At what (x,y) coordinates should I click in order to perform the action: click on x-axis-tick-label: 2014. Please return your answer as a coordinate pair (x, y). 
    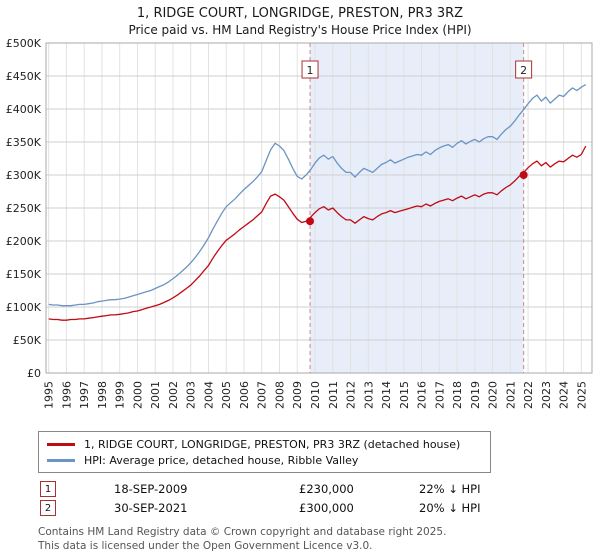
    Looking at the image, I should click on (386, 395).